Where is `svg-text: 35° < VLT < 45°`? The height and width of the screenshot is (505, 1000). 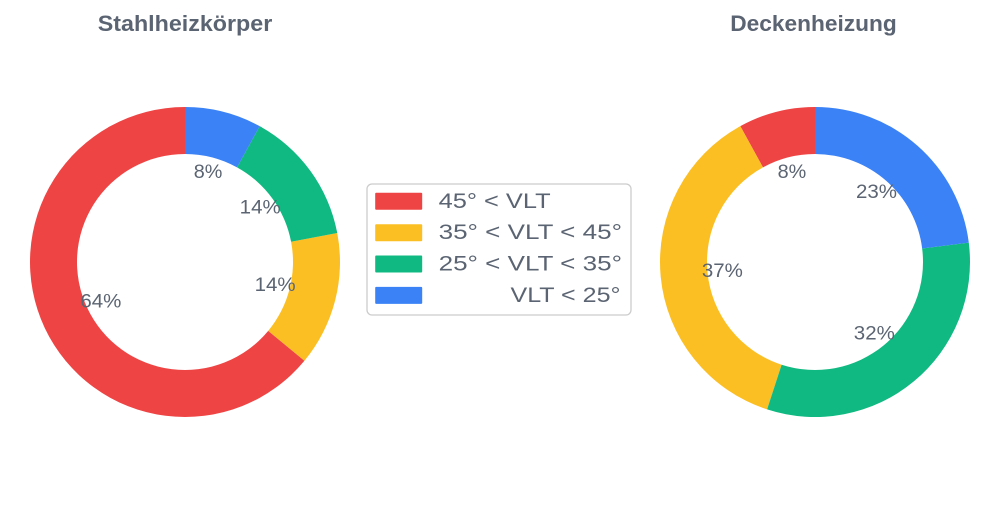
svg-text: 35° < VLT < 45° is located at coordinates (530, 232).